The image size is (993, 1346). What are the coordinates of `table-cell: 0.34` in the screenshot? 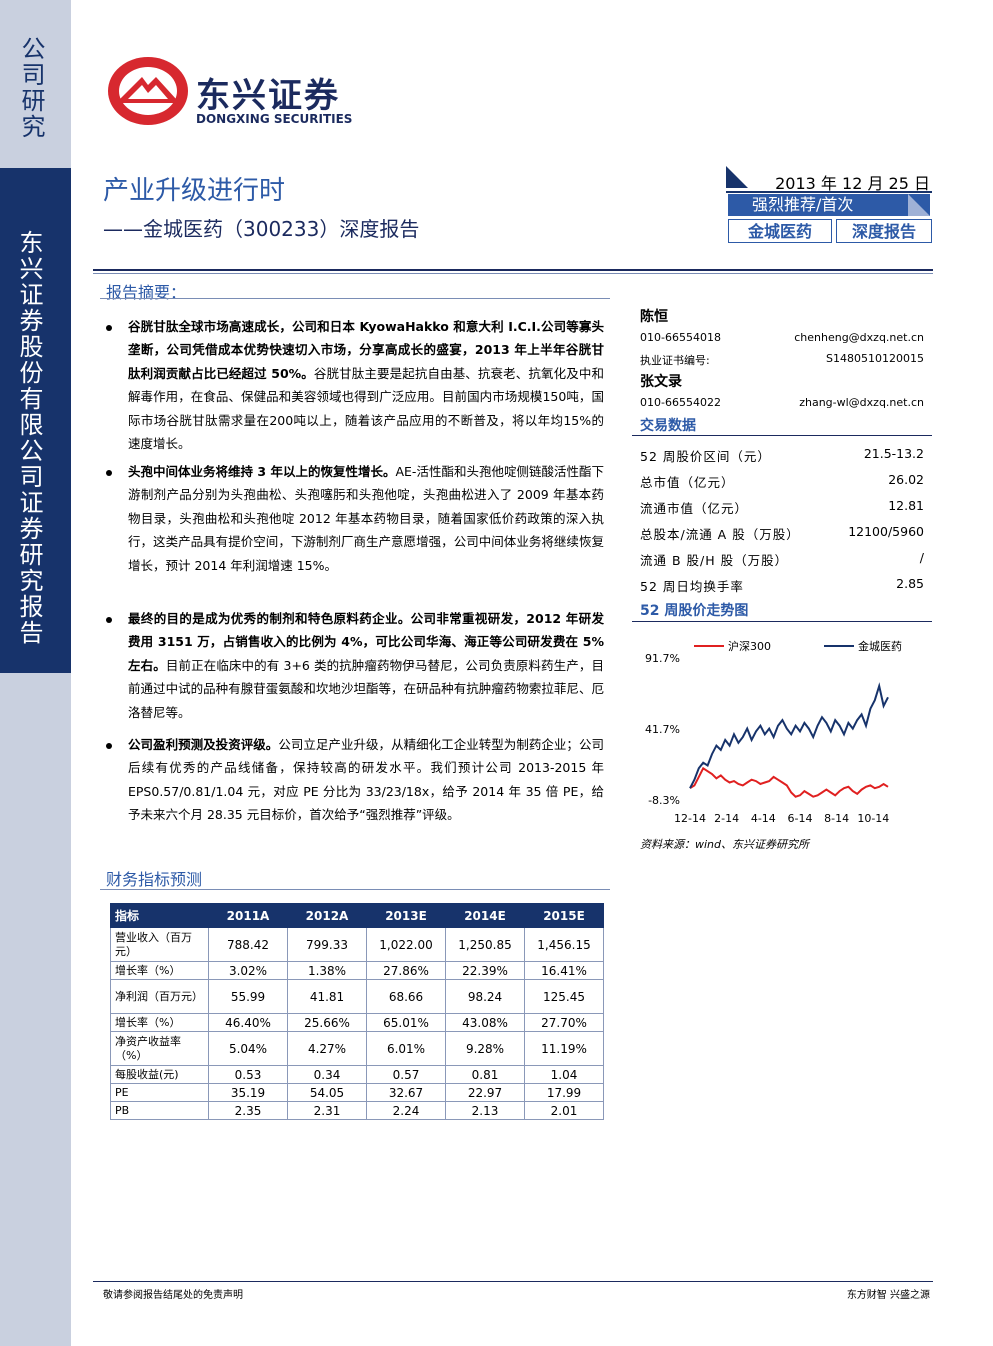 It's located at (327, 1074).